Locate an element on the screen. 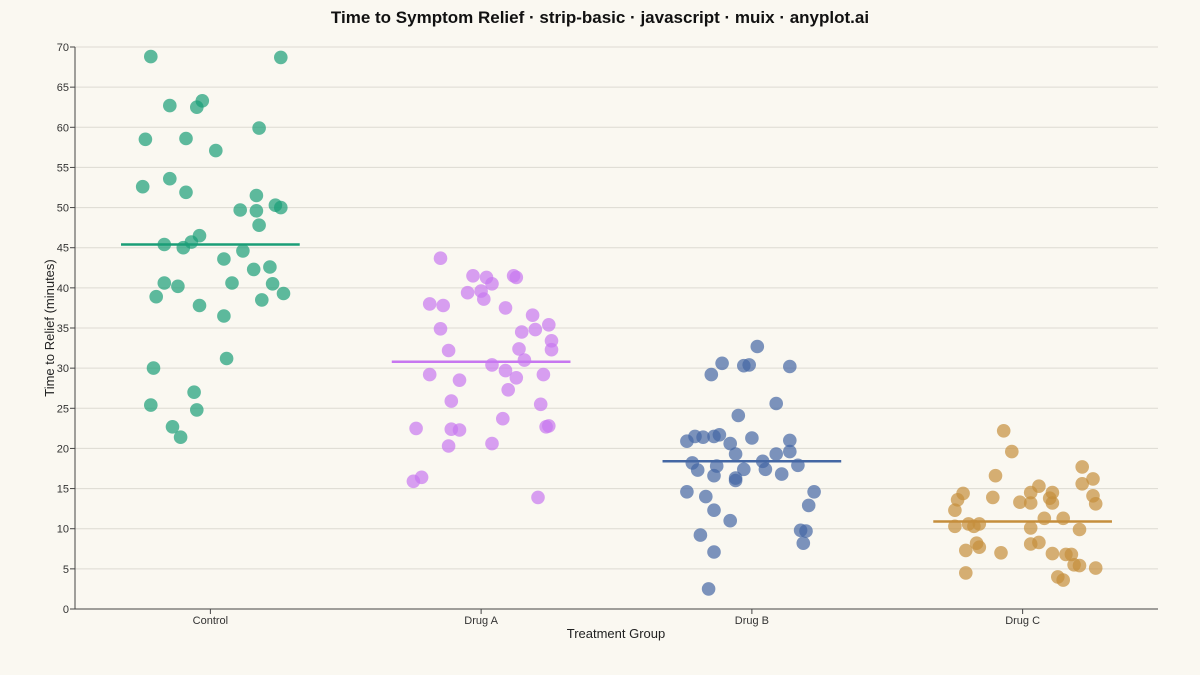 The image size is (1200, 675). y-tick-label: 60 is located at coordinates (63, 128).